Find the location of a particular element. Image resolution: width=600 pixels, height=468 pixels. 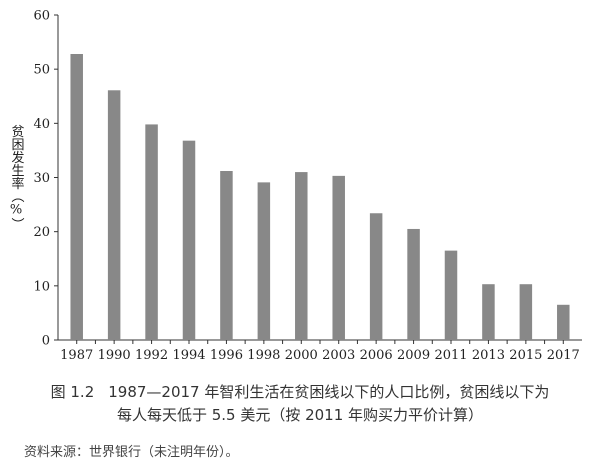

y-tick-label: 50 is located at coordinates (41, 70).